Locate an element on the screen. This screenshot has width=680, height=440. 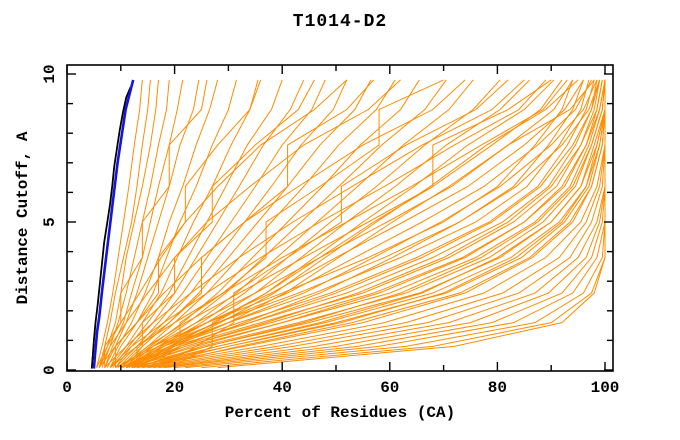
x-tick-label: 100 is located at coordinates (605, 388).